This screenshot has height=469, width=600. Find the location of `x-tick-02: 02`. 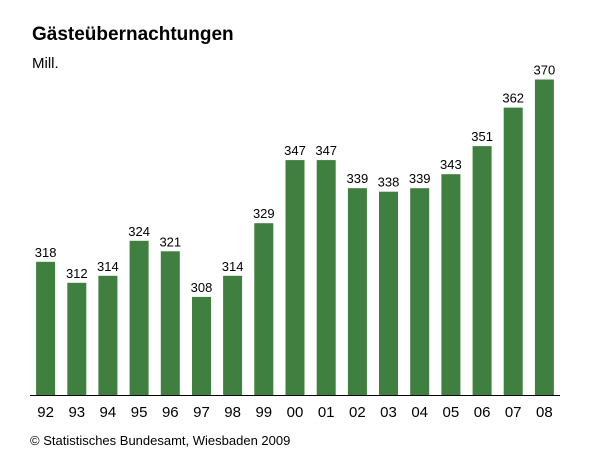

x-tick-02: 02 is located at coordinates (357, 412).